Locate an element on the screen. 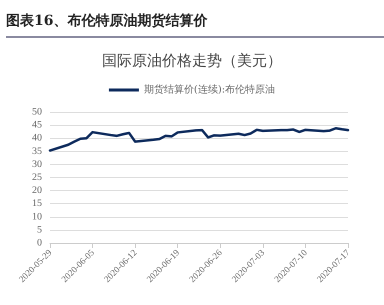  y-tick-label: 0 is located at coordinates (39, 243).